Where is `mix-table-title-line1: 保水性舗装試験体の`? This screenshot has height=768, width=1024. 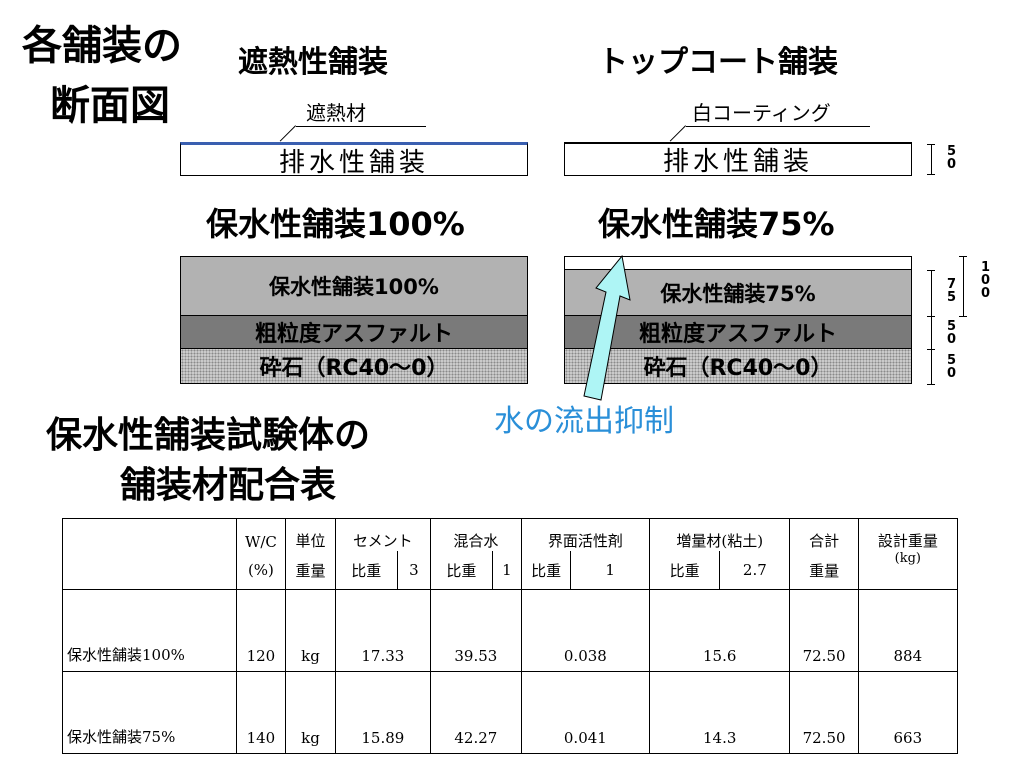 mix-table-title-line1: 保水性舗装試験体の is located at coordinates (208, 435).